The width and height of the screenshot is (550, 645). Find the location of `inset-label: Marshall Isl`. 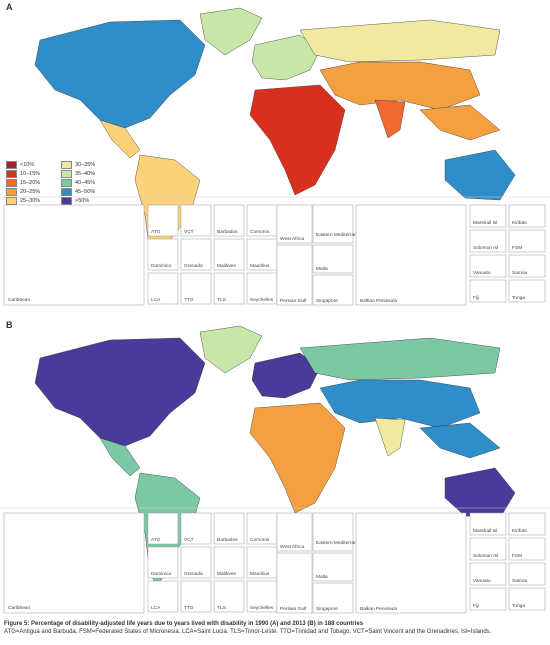

inset-label: Marshall Isl is located at coordinates (485, 531).